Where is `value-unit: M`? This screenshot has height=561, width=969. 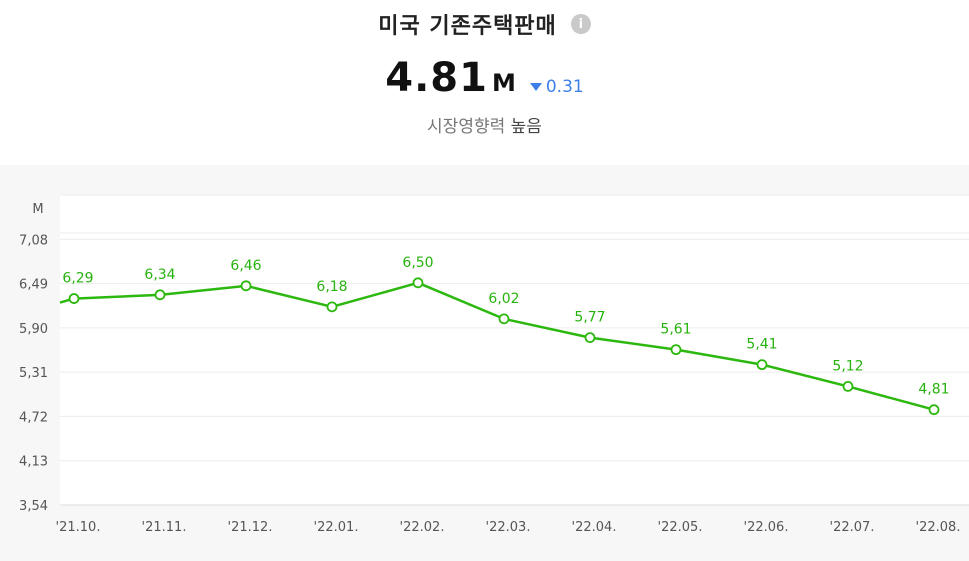
value-unit: M is located at coordinates (503, 83).